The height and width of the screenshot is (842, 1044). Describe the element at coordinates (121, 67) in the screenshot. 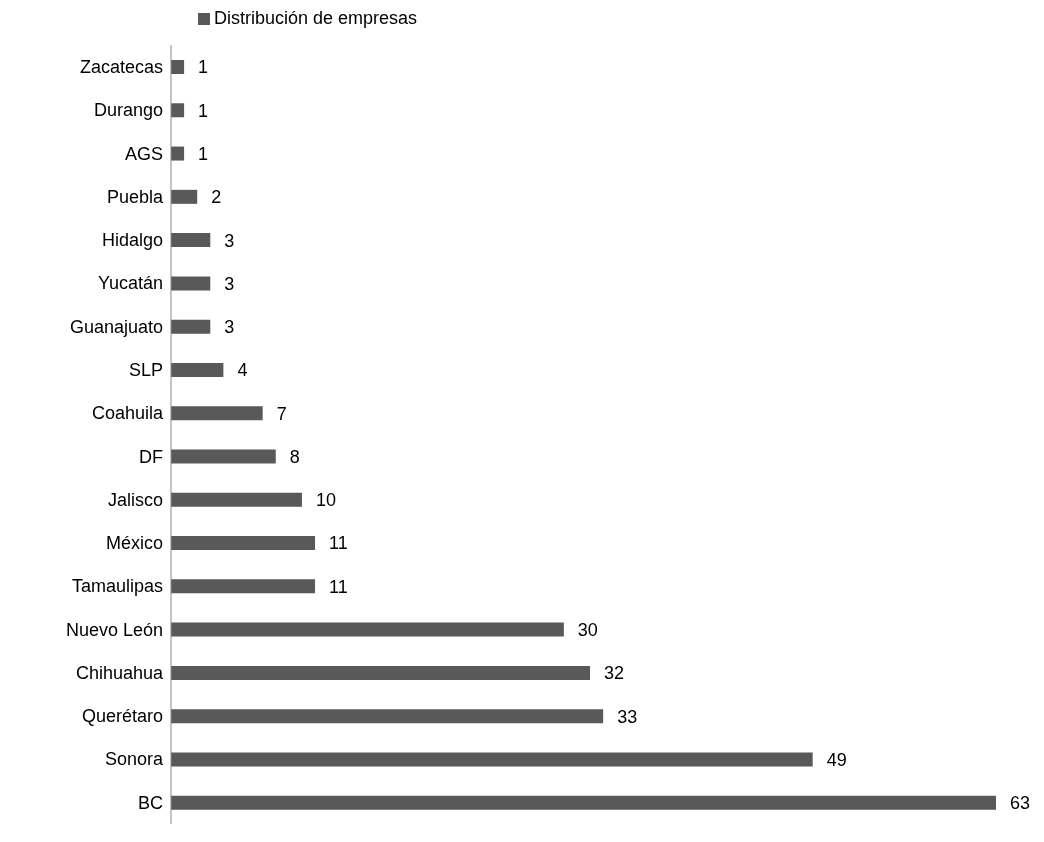

I see `y-tick-label: Zacatecas` at that location.